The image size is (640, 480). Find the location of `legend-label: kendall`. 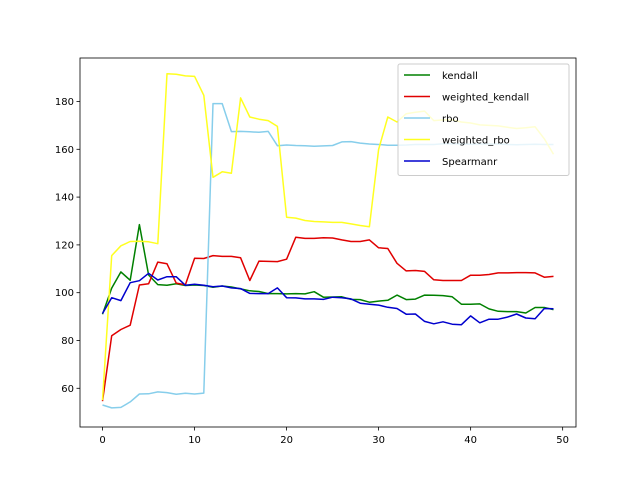

legend-label: kendall is located at coordinates (460, 76).